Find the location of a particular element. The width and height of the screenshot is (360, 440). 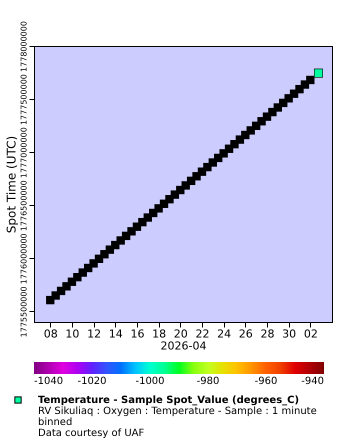

color-bar-label: -960 is located at coordinates (266, 381).